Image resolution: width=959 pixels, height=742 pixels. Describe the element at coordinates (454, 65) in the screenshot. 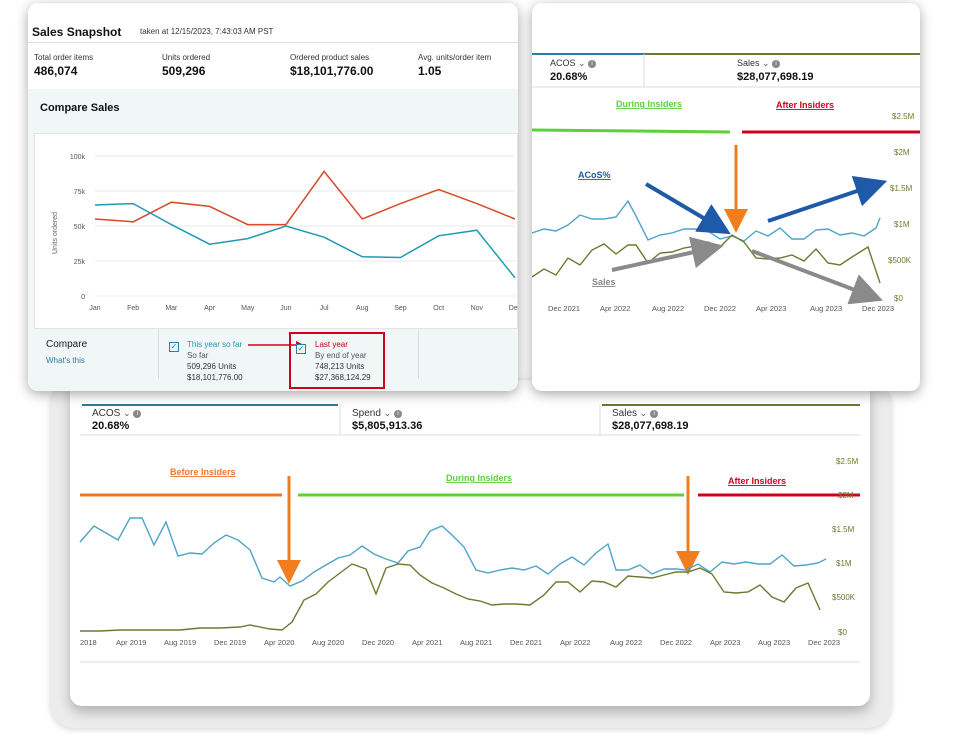

I see `metric-avg-units: Avg. units/order item 1.05` at that location.